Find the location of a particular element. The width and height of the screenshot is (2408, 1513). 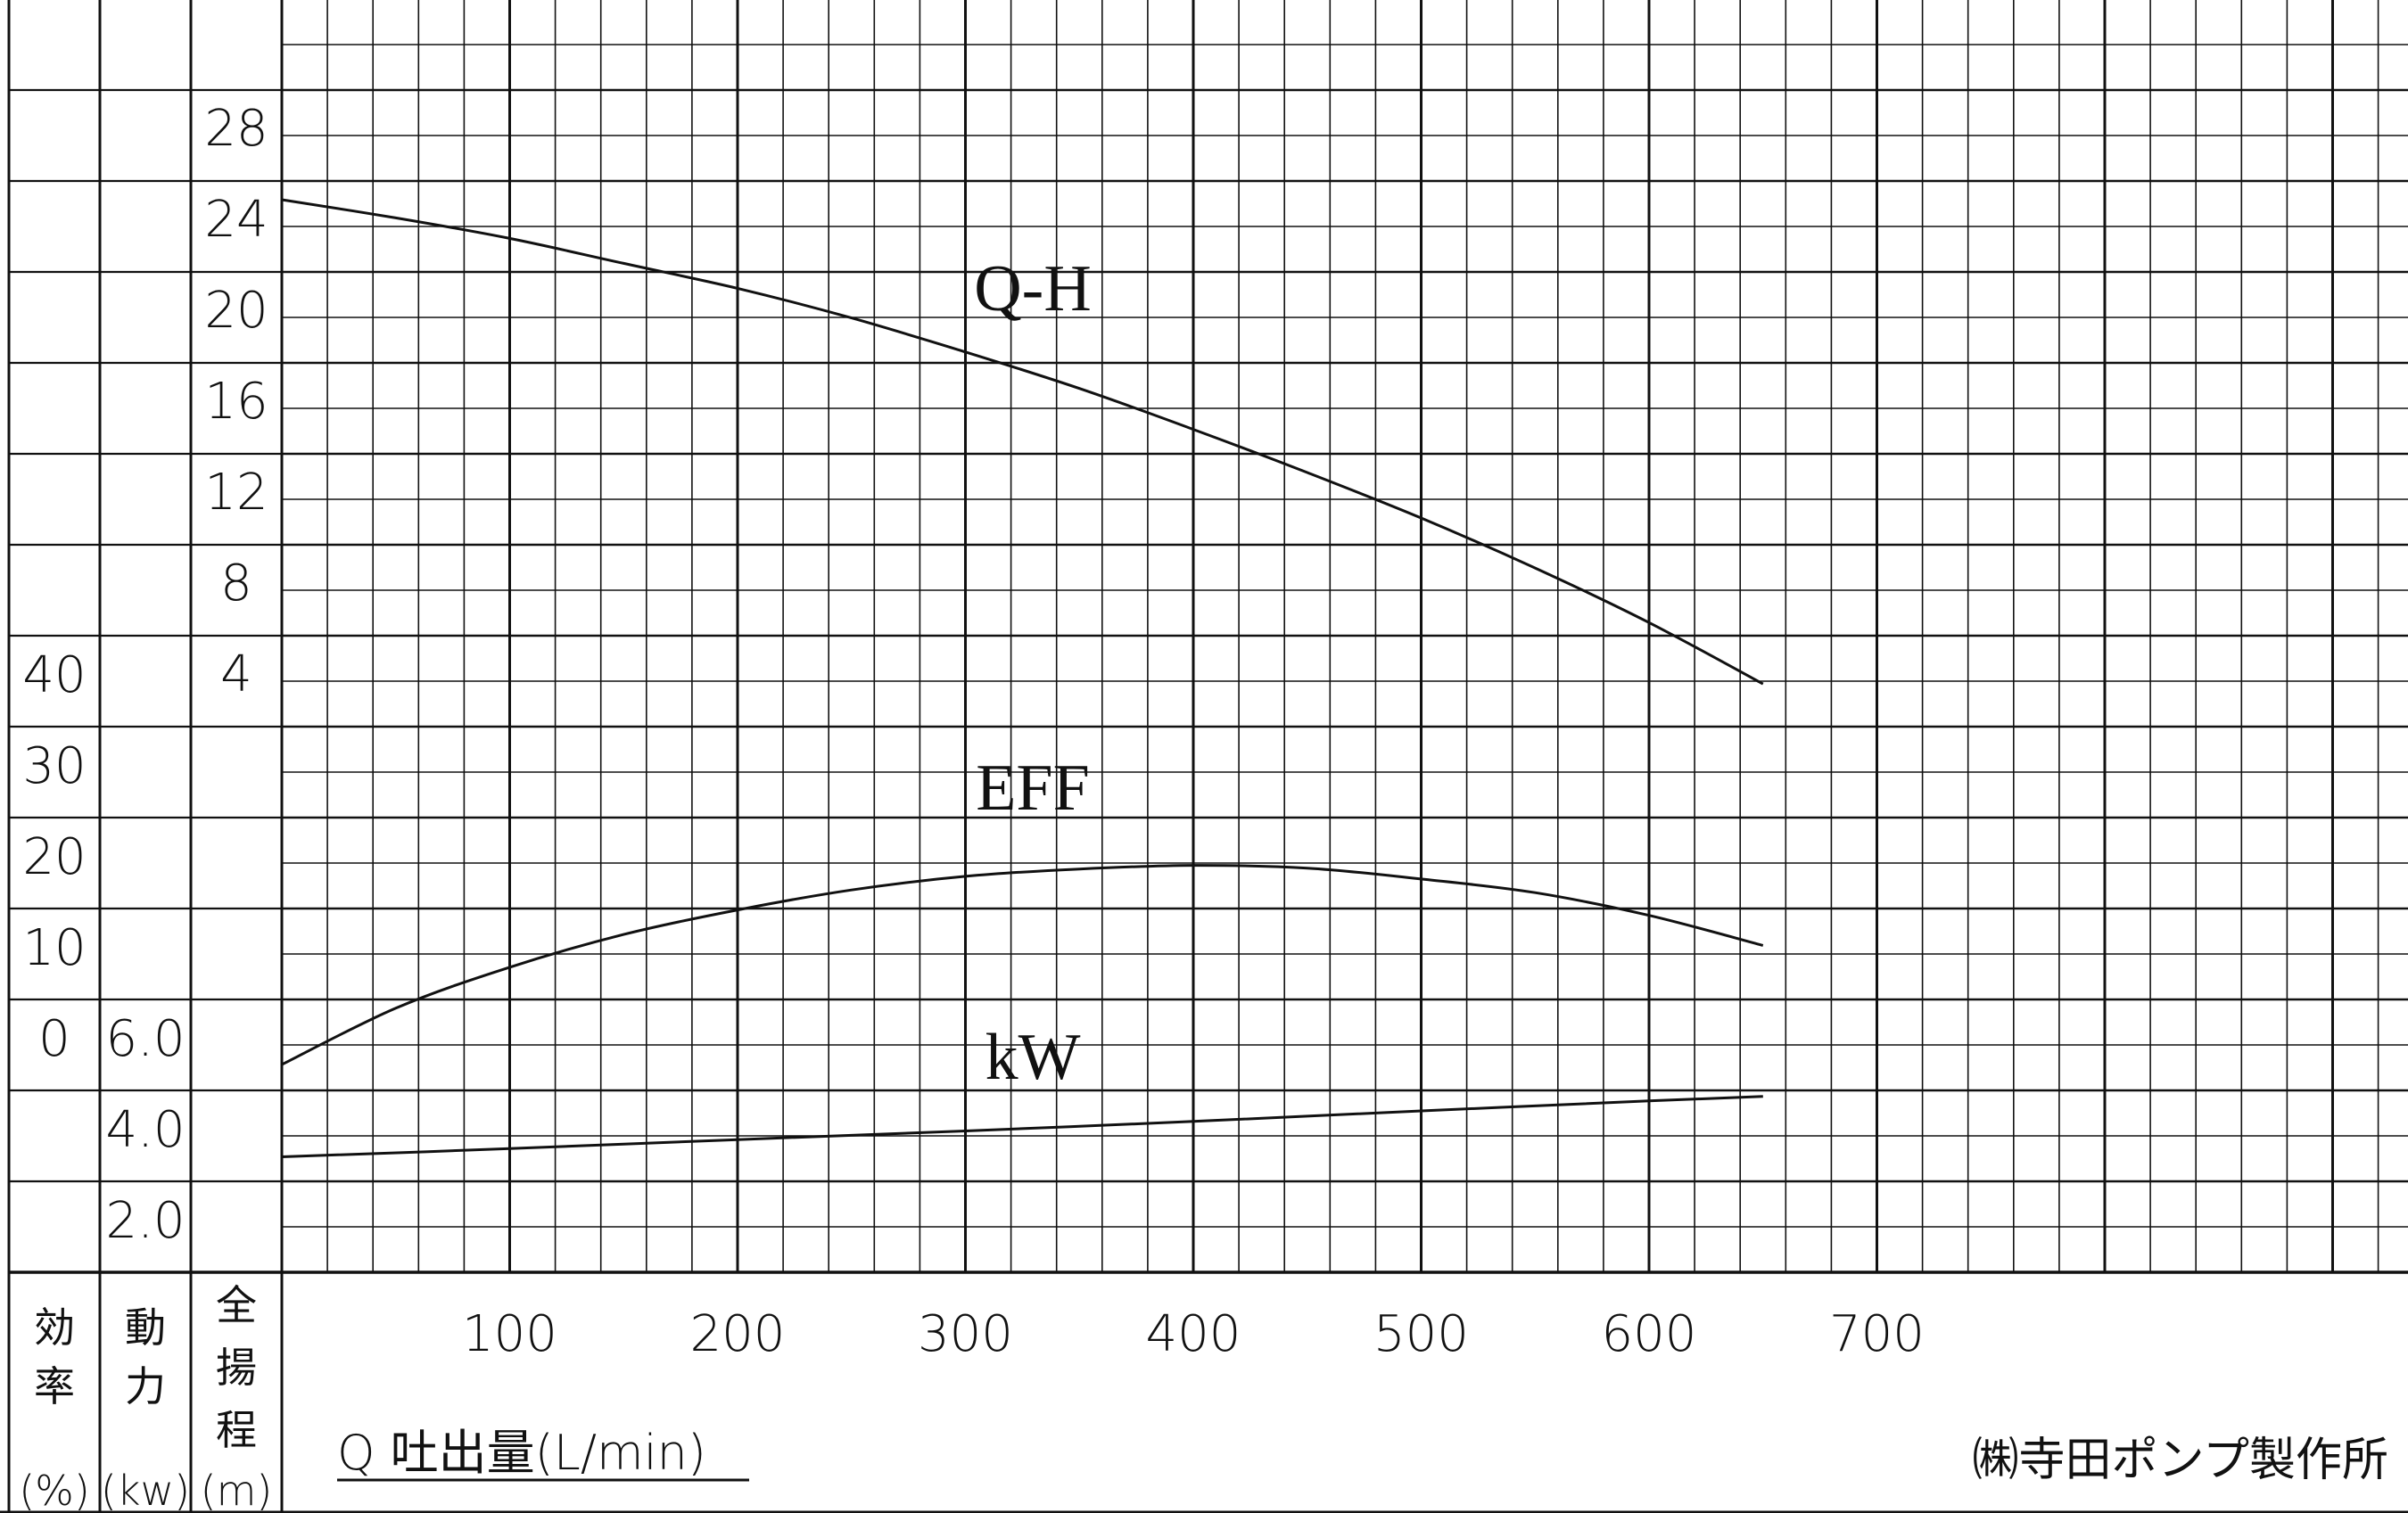

series-label-kw: kW is located at coordinates (1033, 1057).